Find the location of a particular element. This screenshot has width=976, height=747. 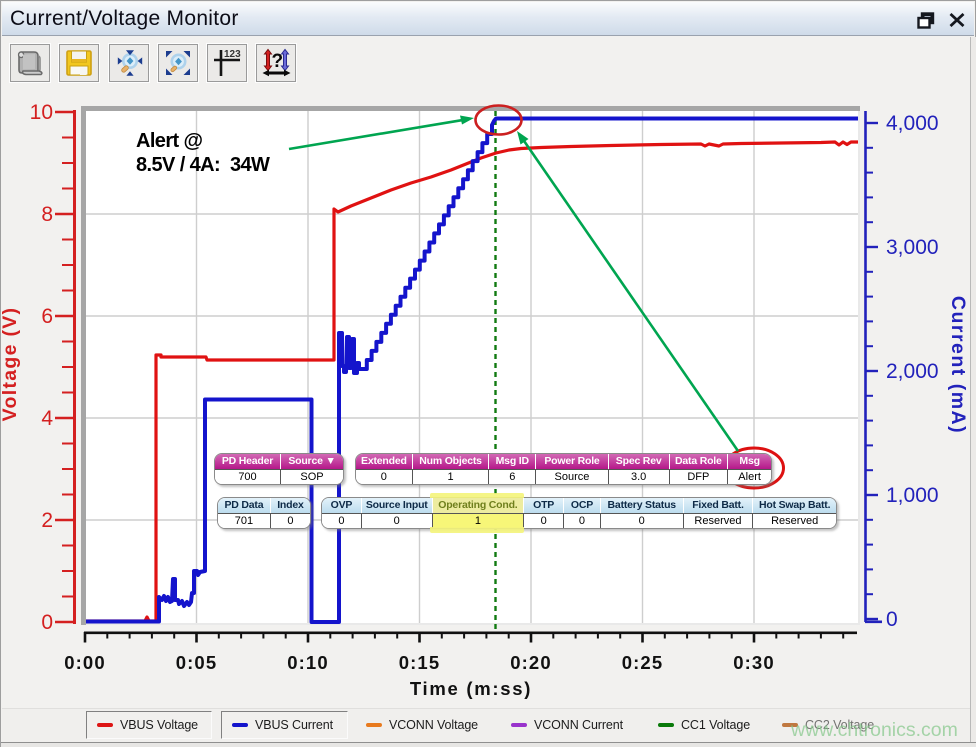

svg-text: 4,000 is located at coordinates (912, 123).